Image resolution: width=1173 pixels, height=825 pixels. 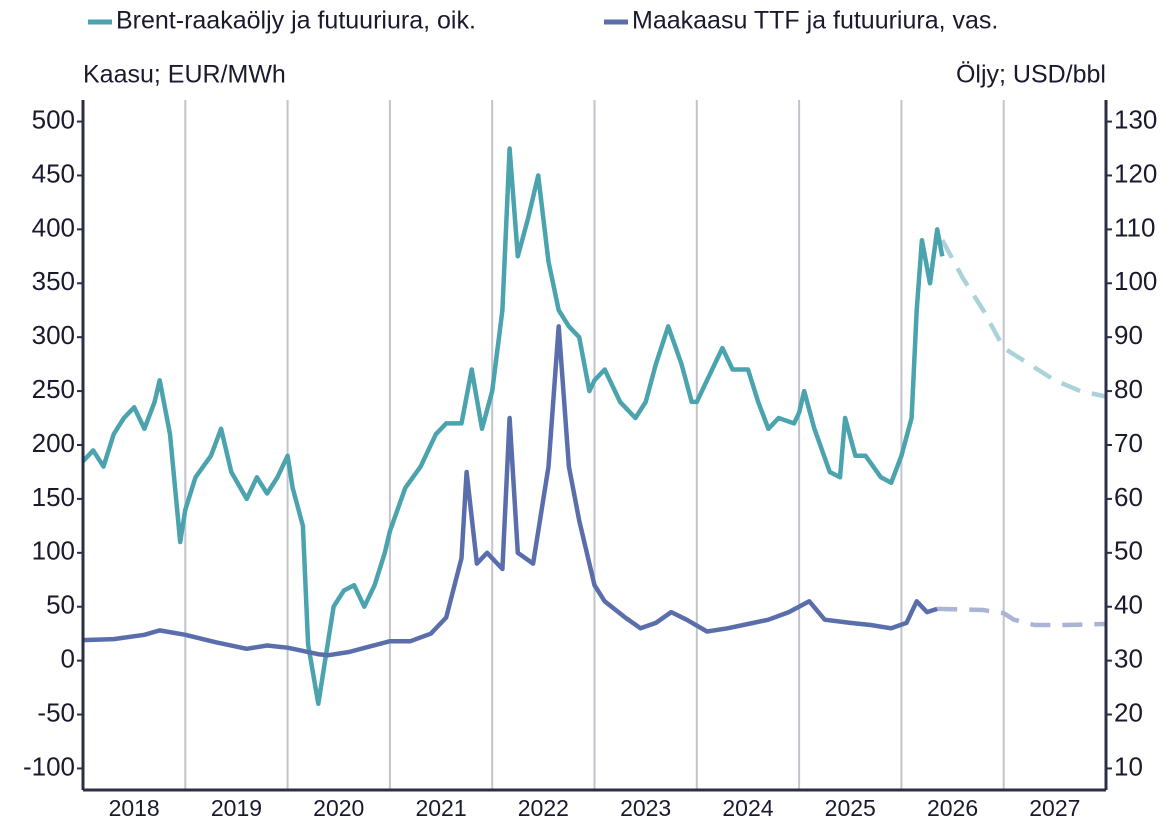 What do you see at coordinates (53, 281) in the screenshot?
I see `y-tick-label: 350` at bounding box center [53, 281].